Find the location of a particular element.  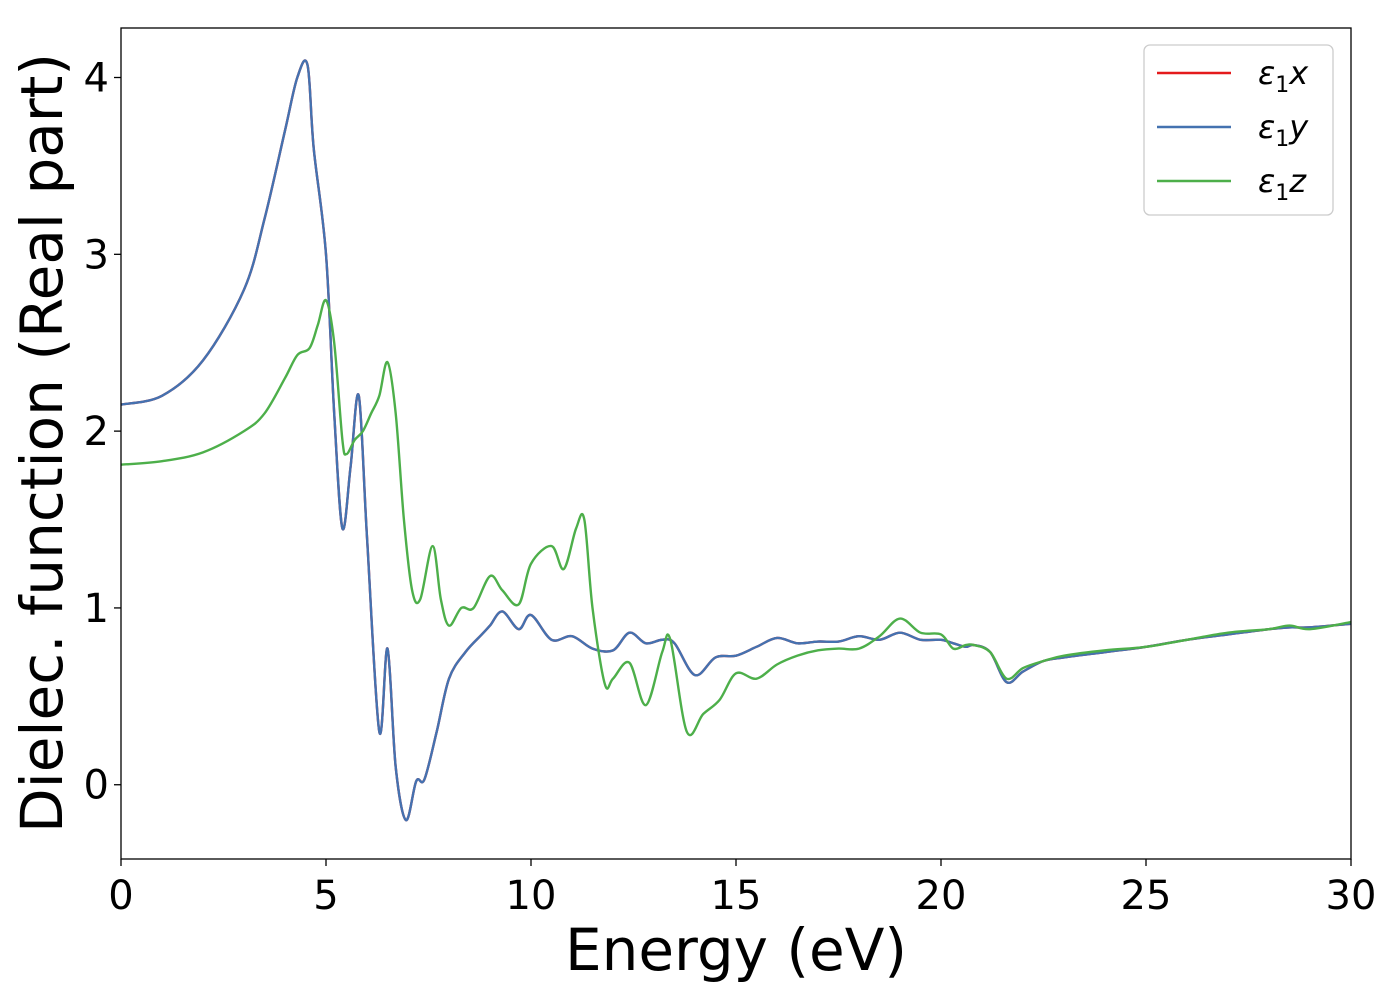

legend-label-x: ε1x is located at coordinates (1283, 76).